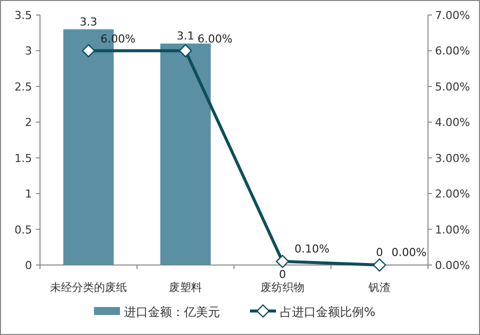 The image size is (480, 335). I want to click on y-tick-label: 2, so click(28, 123).